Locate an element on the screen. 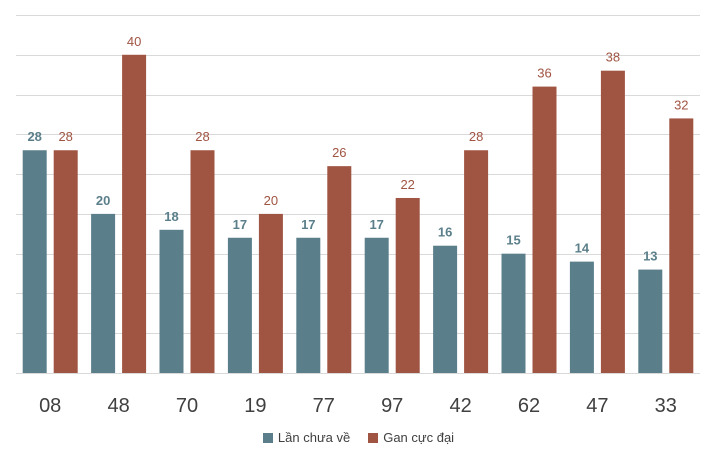 The height and width of the screenshot is (467, 717). data-label-series-2-97: 22 is located at coordinates (407, 184).